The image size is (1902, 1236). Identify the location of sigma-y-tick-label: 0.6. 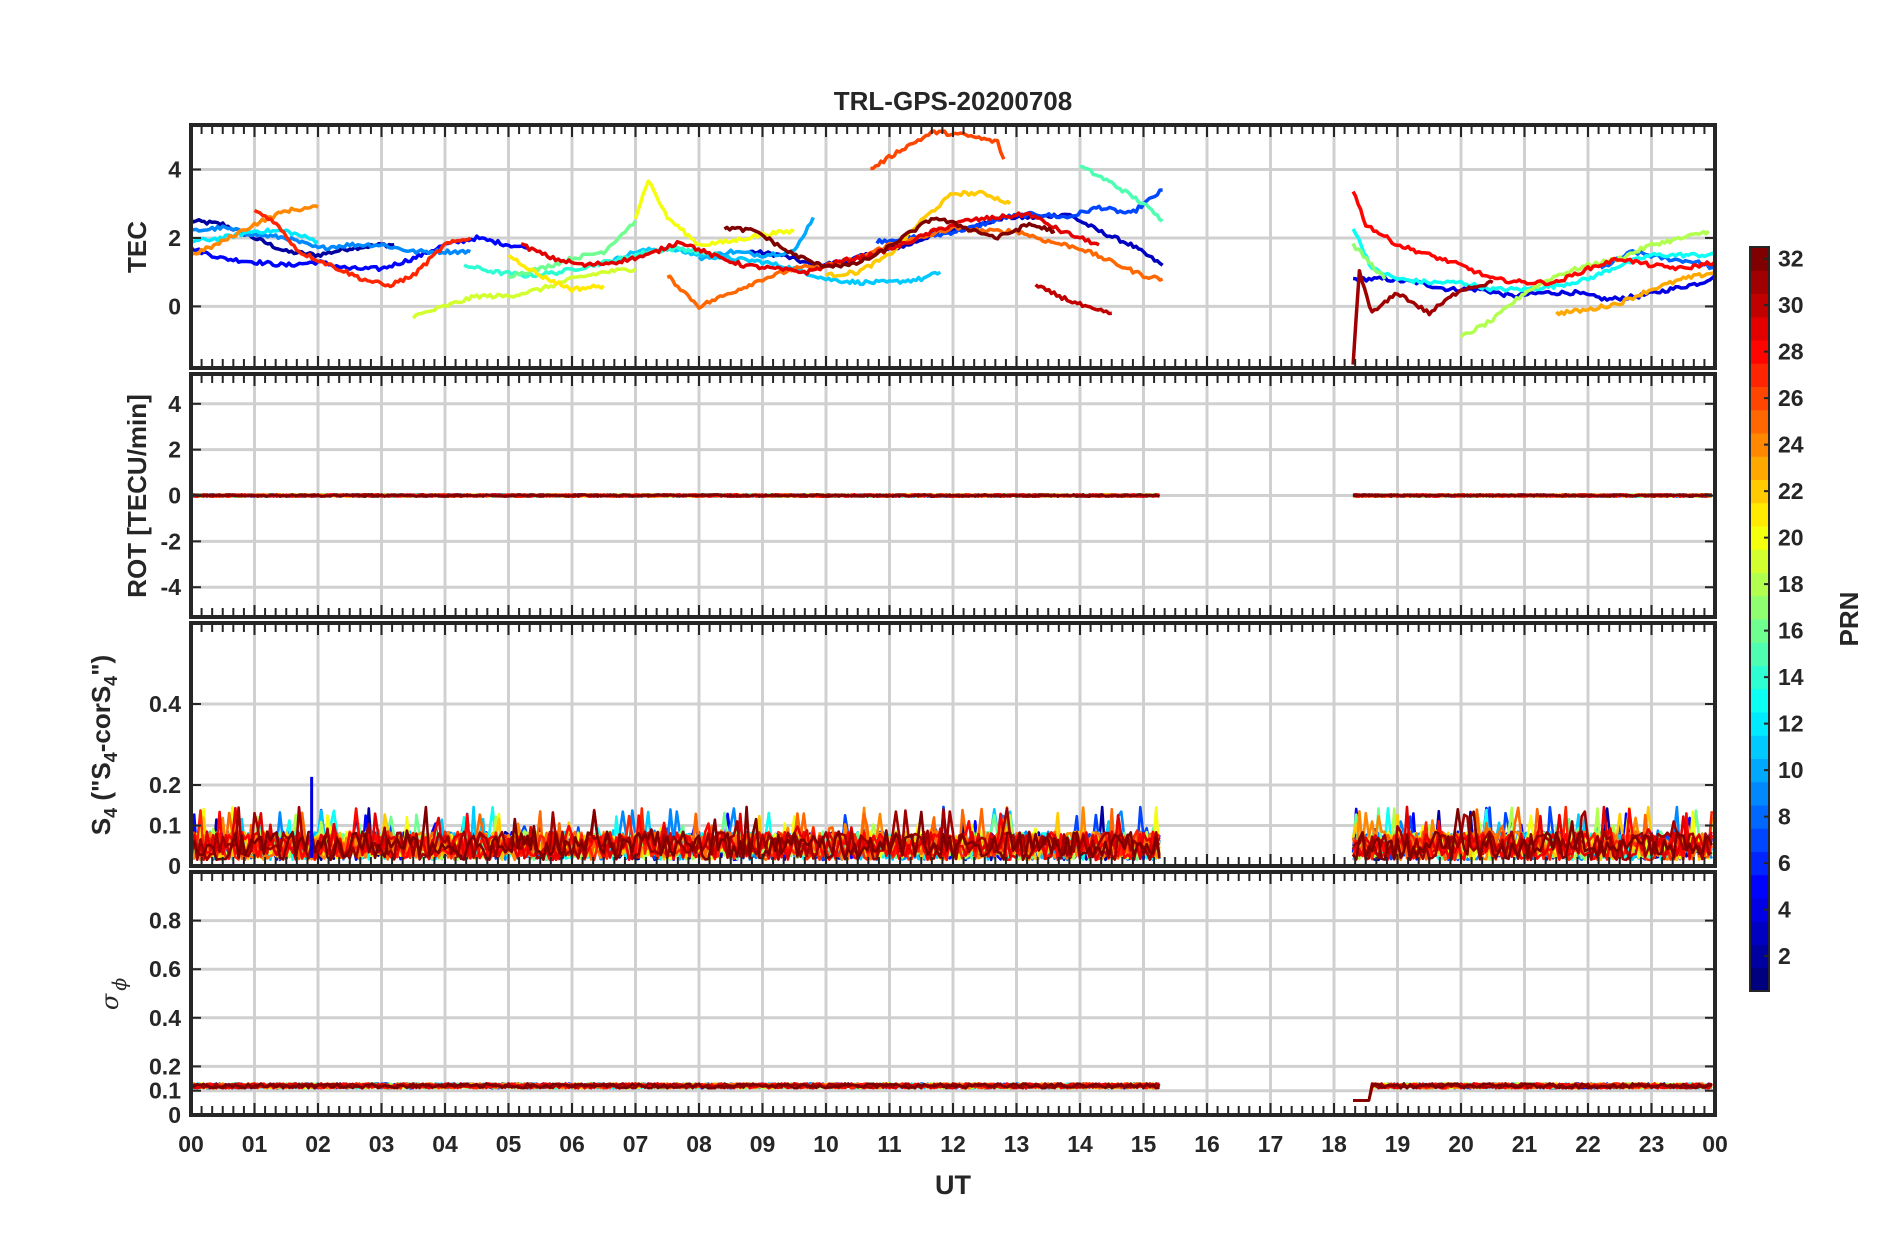
(165, 969).